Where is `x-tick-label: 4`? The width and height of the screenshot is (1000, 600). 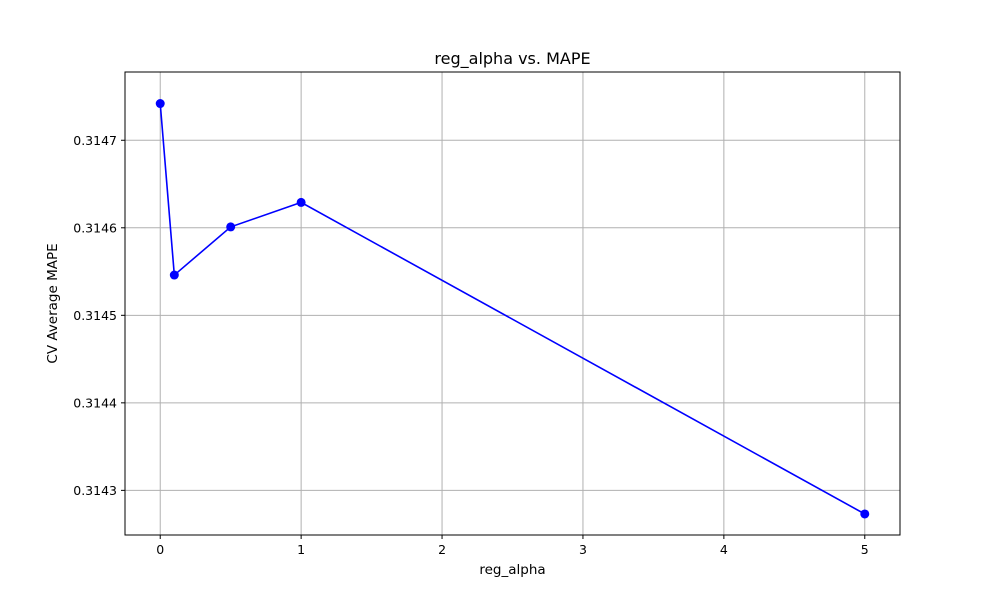
x-tick-label: 4 is located at coordinates (724, 549).